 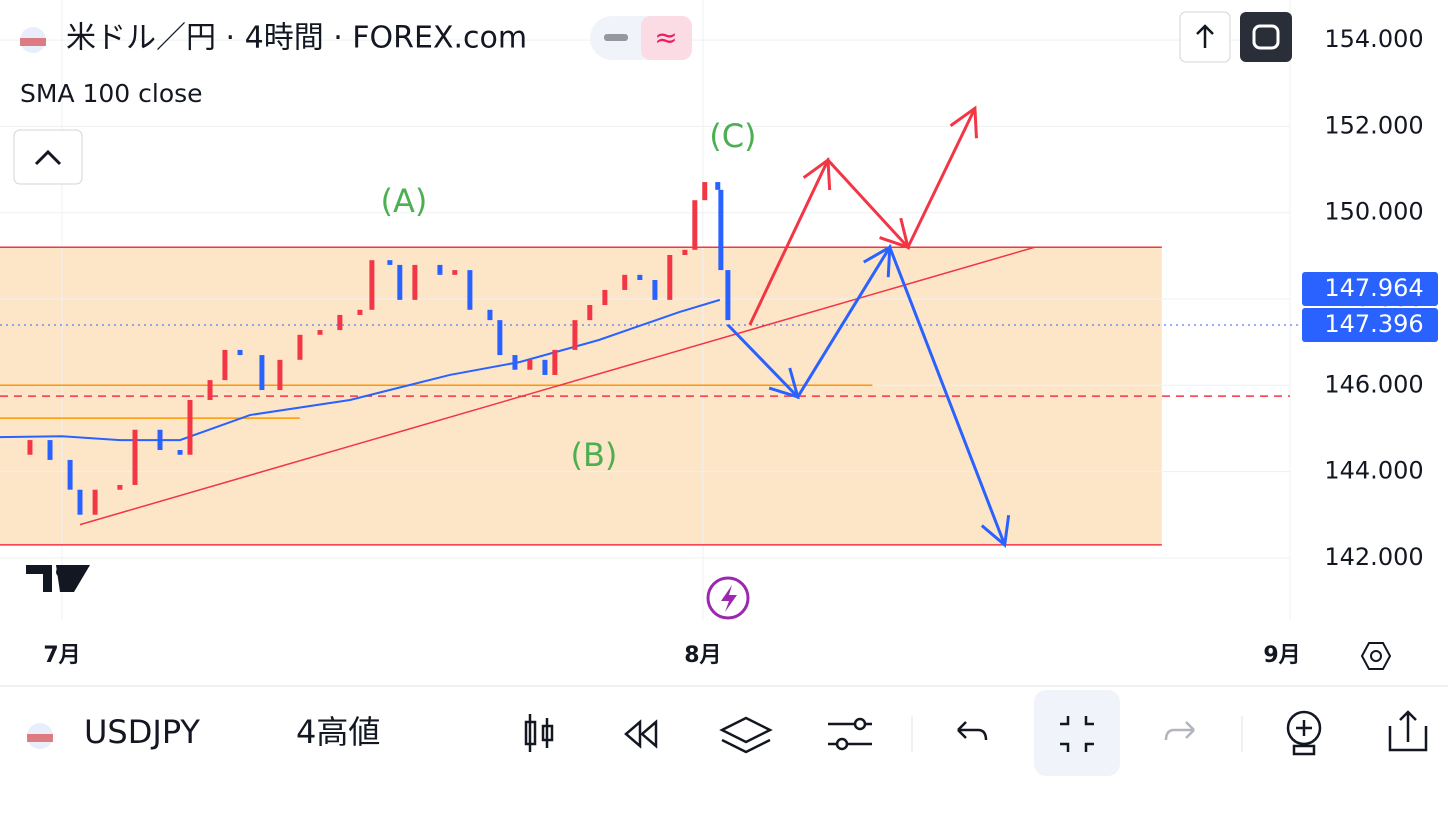 I want to click on alert-button, so click(x=1304, y=733).